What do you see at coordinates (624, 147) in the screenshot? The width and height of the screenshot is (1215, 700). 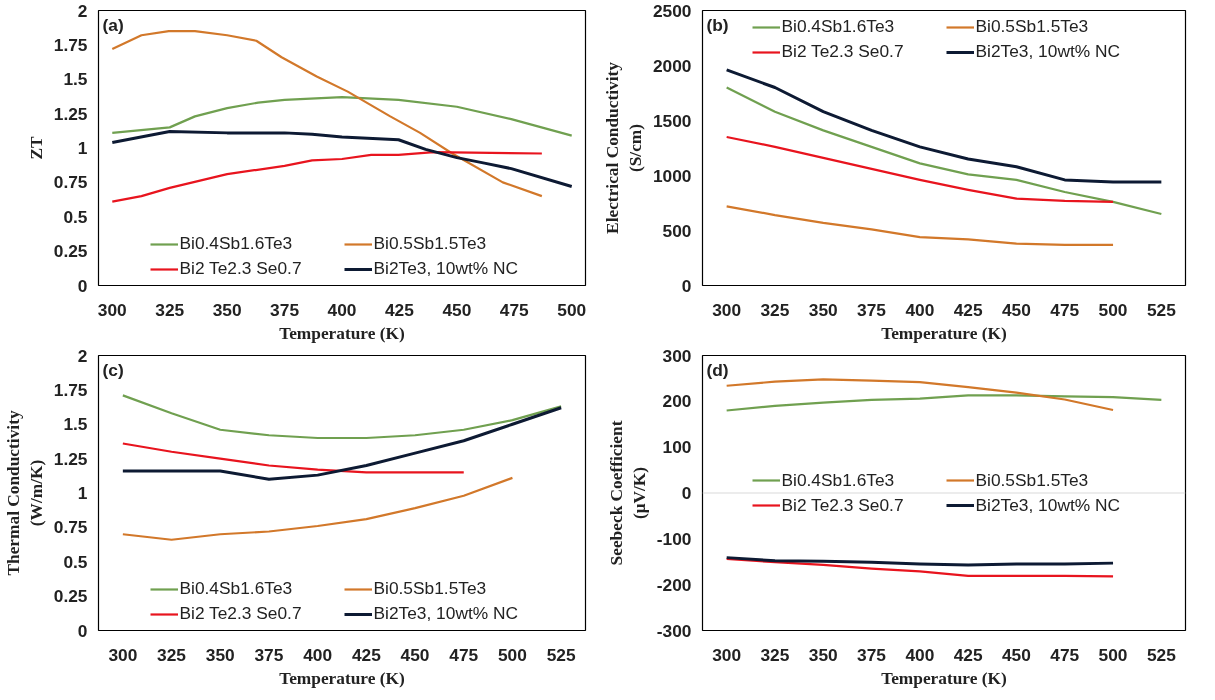 I see `y-axis-title: Electrical Conductivity (S/cm)` at bounding box center [624, 147].